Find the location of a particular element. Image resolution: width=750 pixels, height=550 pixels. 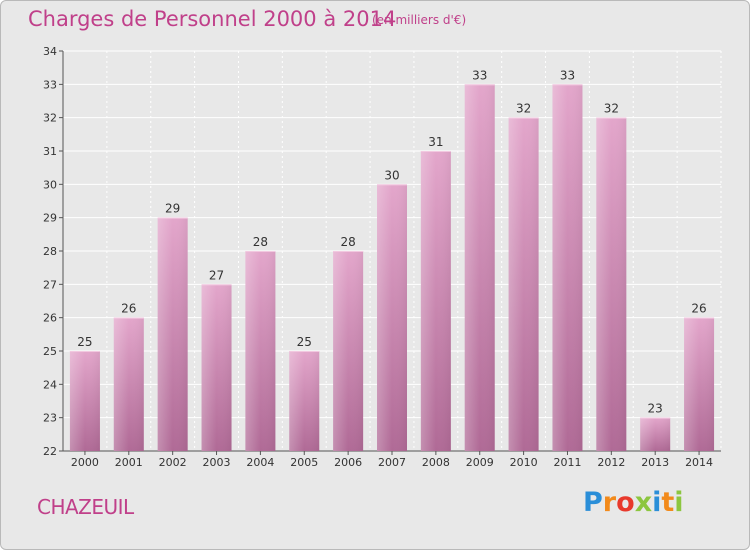

x-tick-label: 2003 is located at coordinates (217, 462).